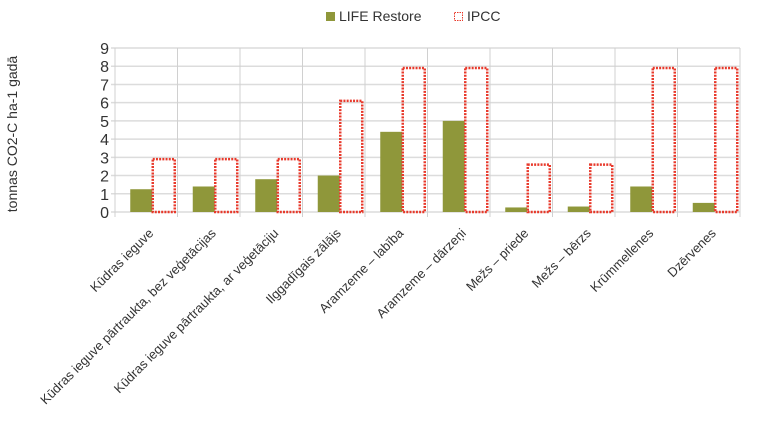 The width and height of the screenshot is (768, 422). I want to click on y-tick-label: 4, so click(104, 140).